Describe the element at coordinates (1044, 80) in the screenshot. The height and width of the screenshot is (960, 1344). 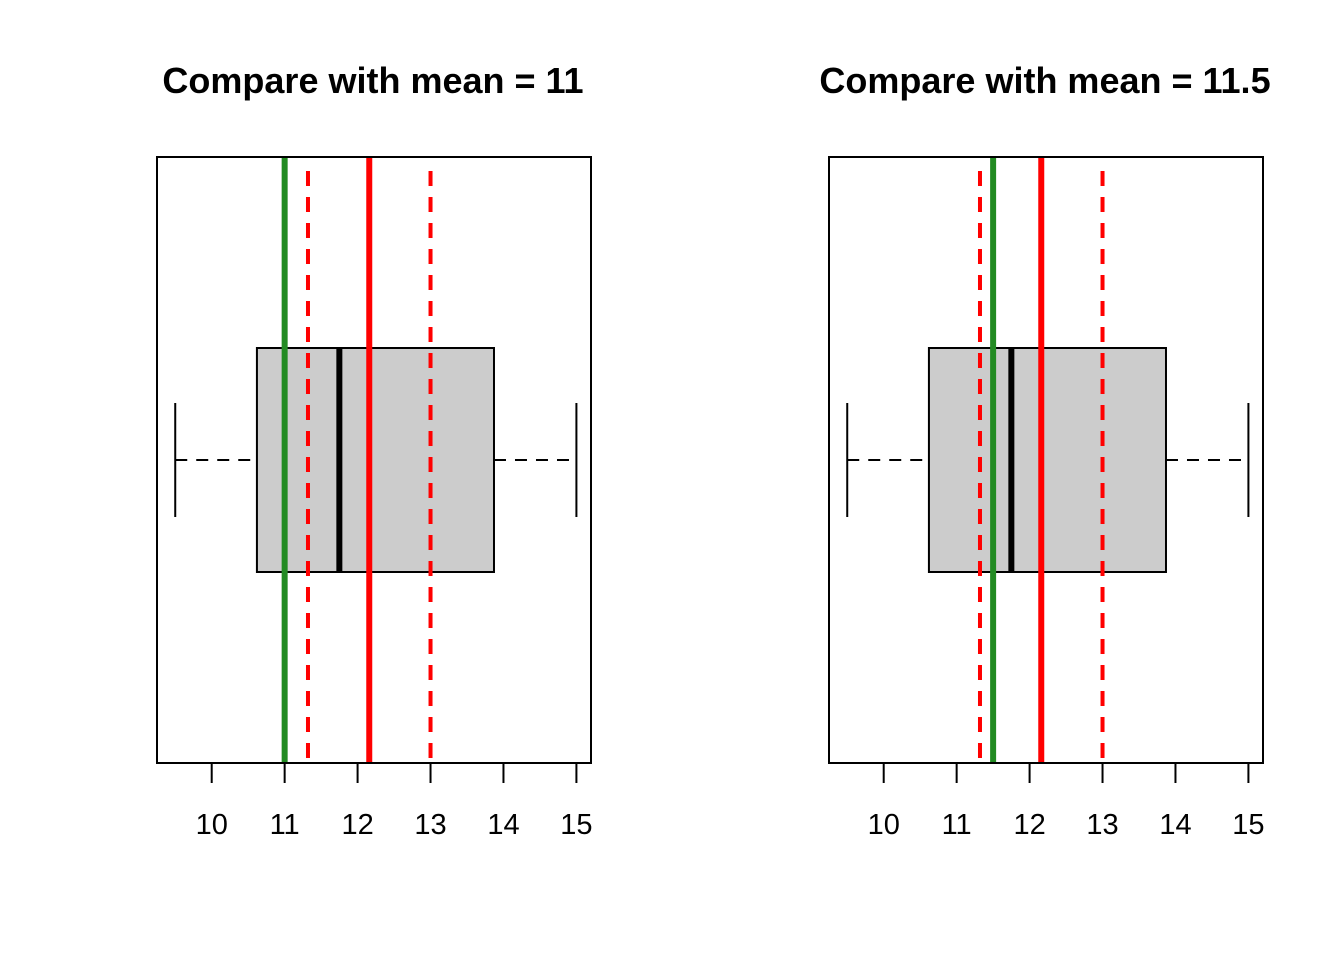
I see `chart-title: Compare with mean = 11.5` at that location.